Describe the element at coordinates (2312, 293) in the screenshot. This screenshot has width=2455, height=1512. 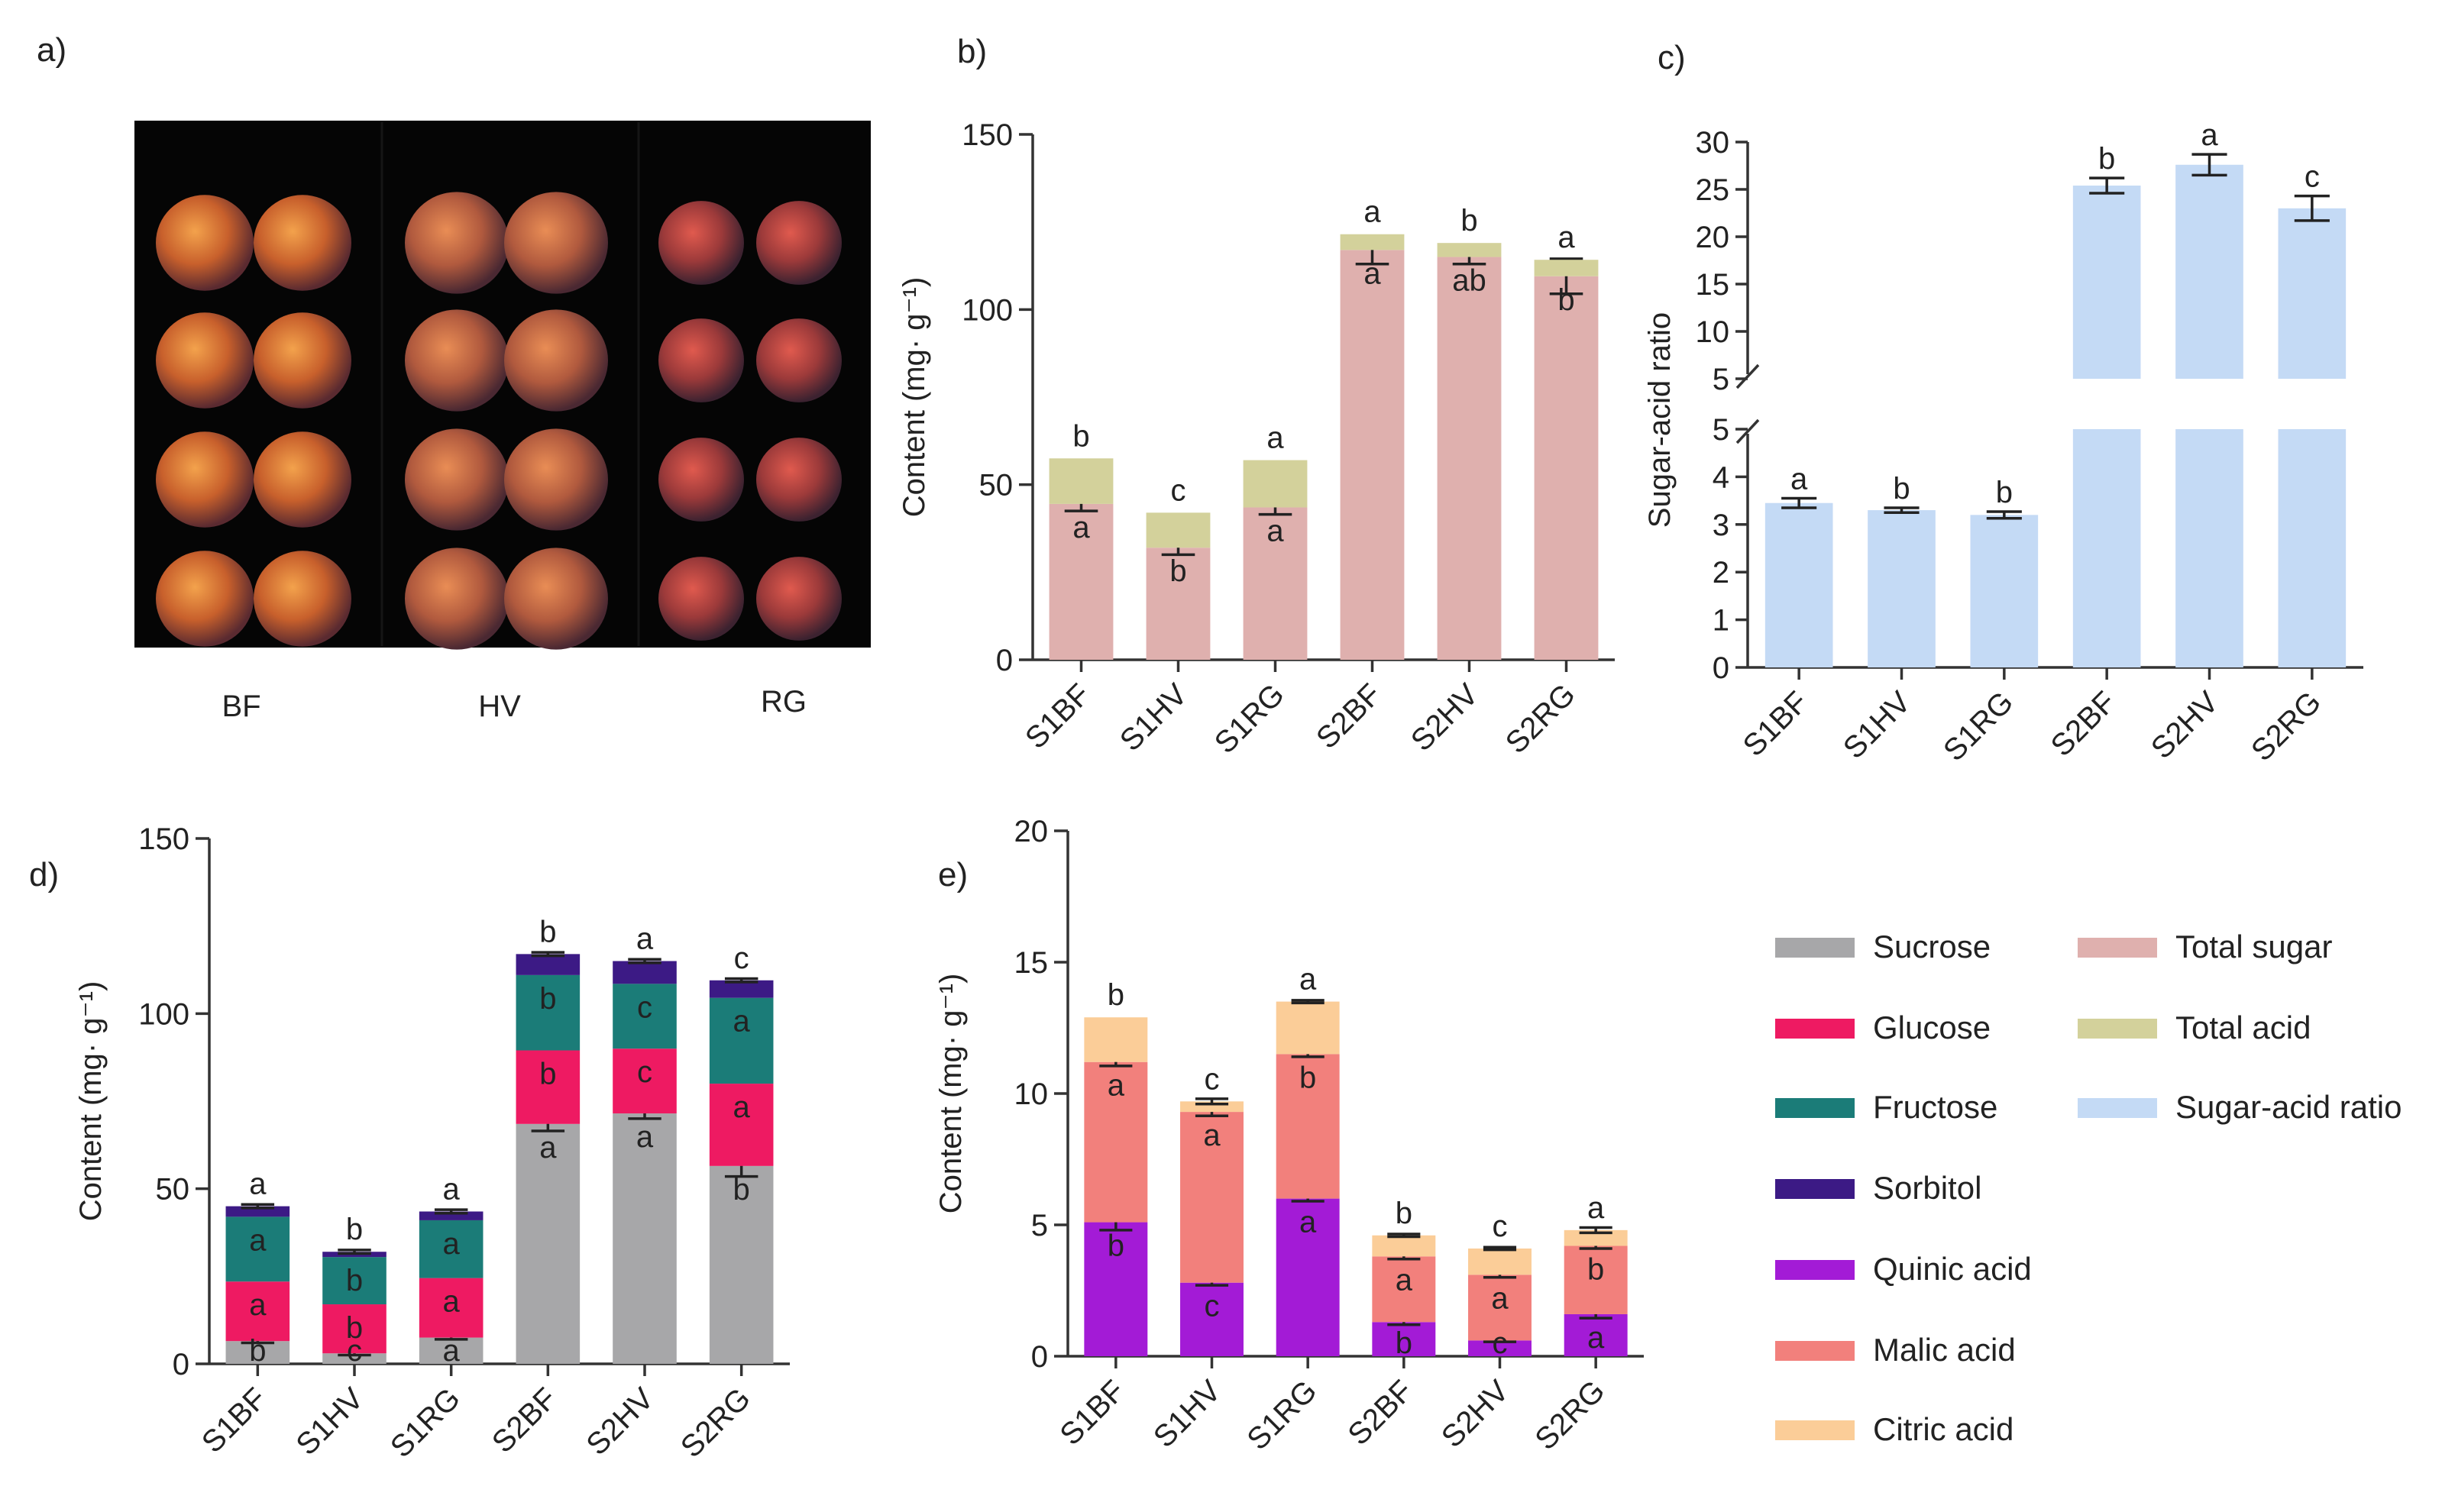
I see `bar-upper-segment-s2rg` at that location.